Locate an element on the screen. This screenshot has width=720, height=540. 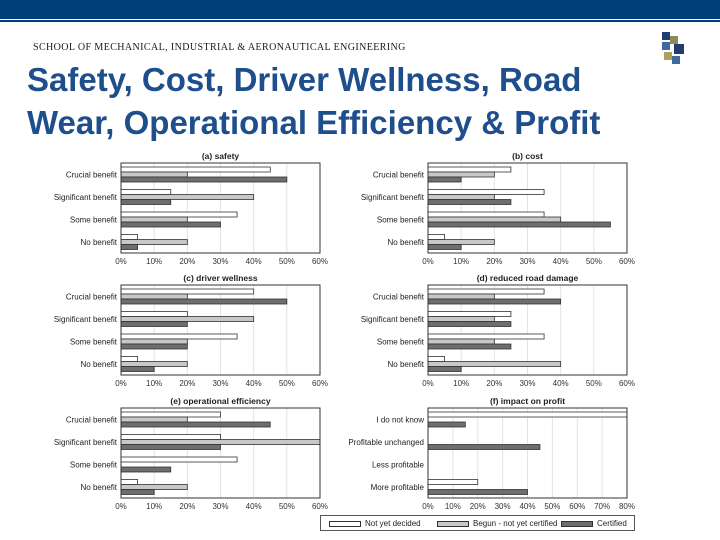
legend-item-not-yet-decided: Not yet decided is located at coordinates (375, 523).